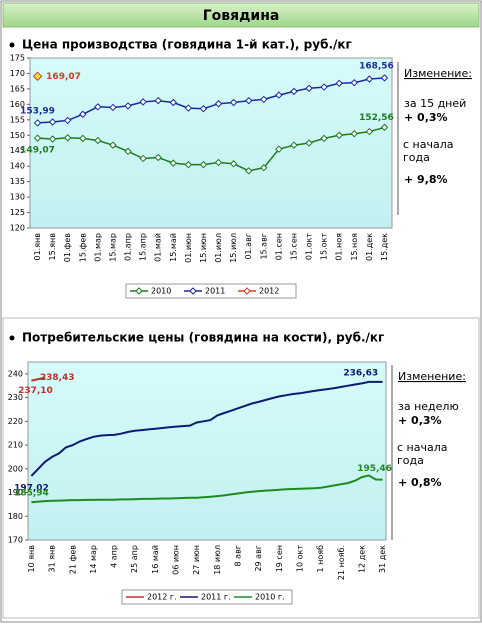 The width and height of the screenshot is (482, 628). Describe the element at coordinates (196, 560) in the screenshot. I see `x-tick-label: 27 июн` at that location.